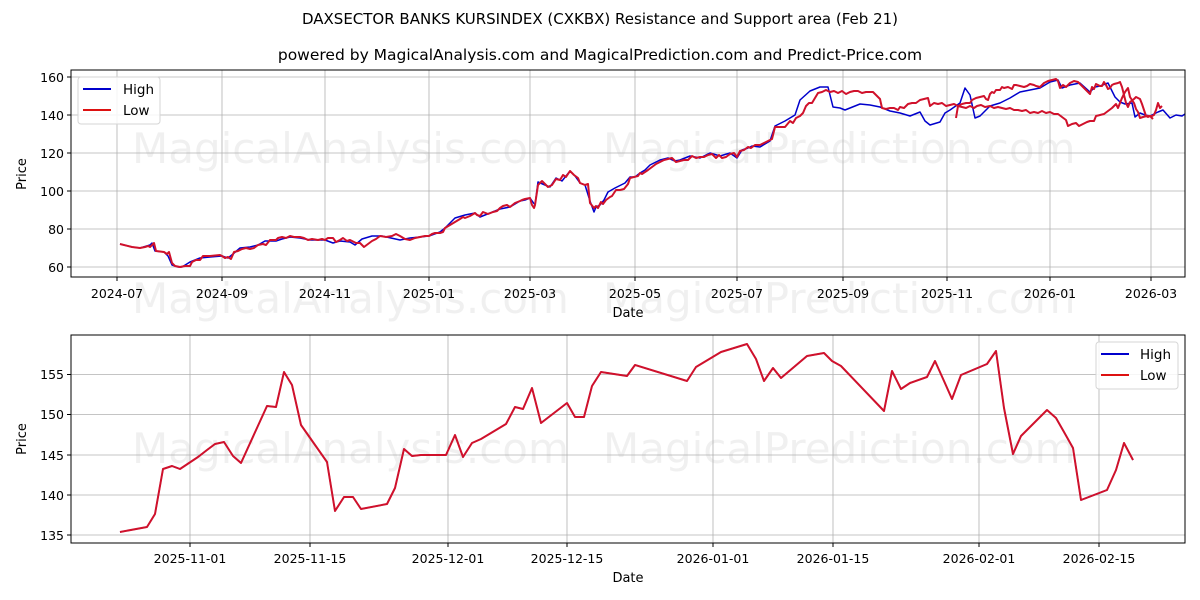  What do you see at coordinates (52, 77) in the screenshot?
I see `svg-text: 160` at bounding box center [52, 77].